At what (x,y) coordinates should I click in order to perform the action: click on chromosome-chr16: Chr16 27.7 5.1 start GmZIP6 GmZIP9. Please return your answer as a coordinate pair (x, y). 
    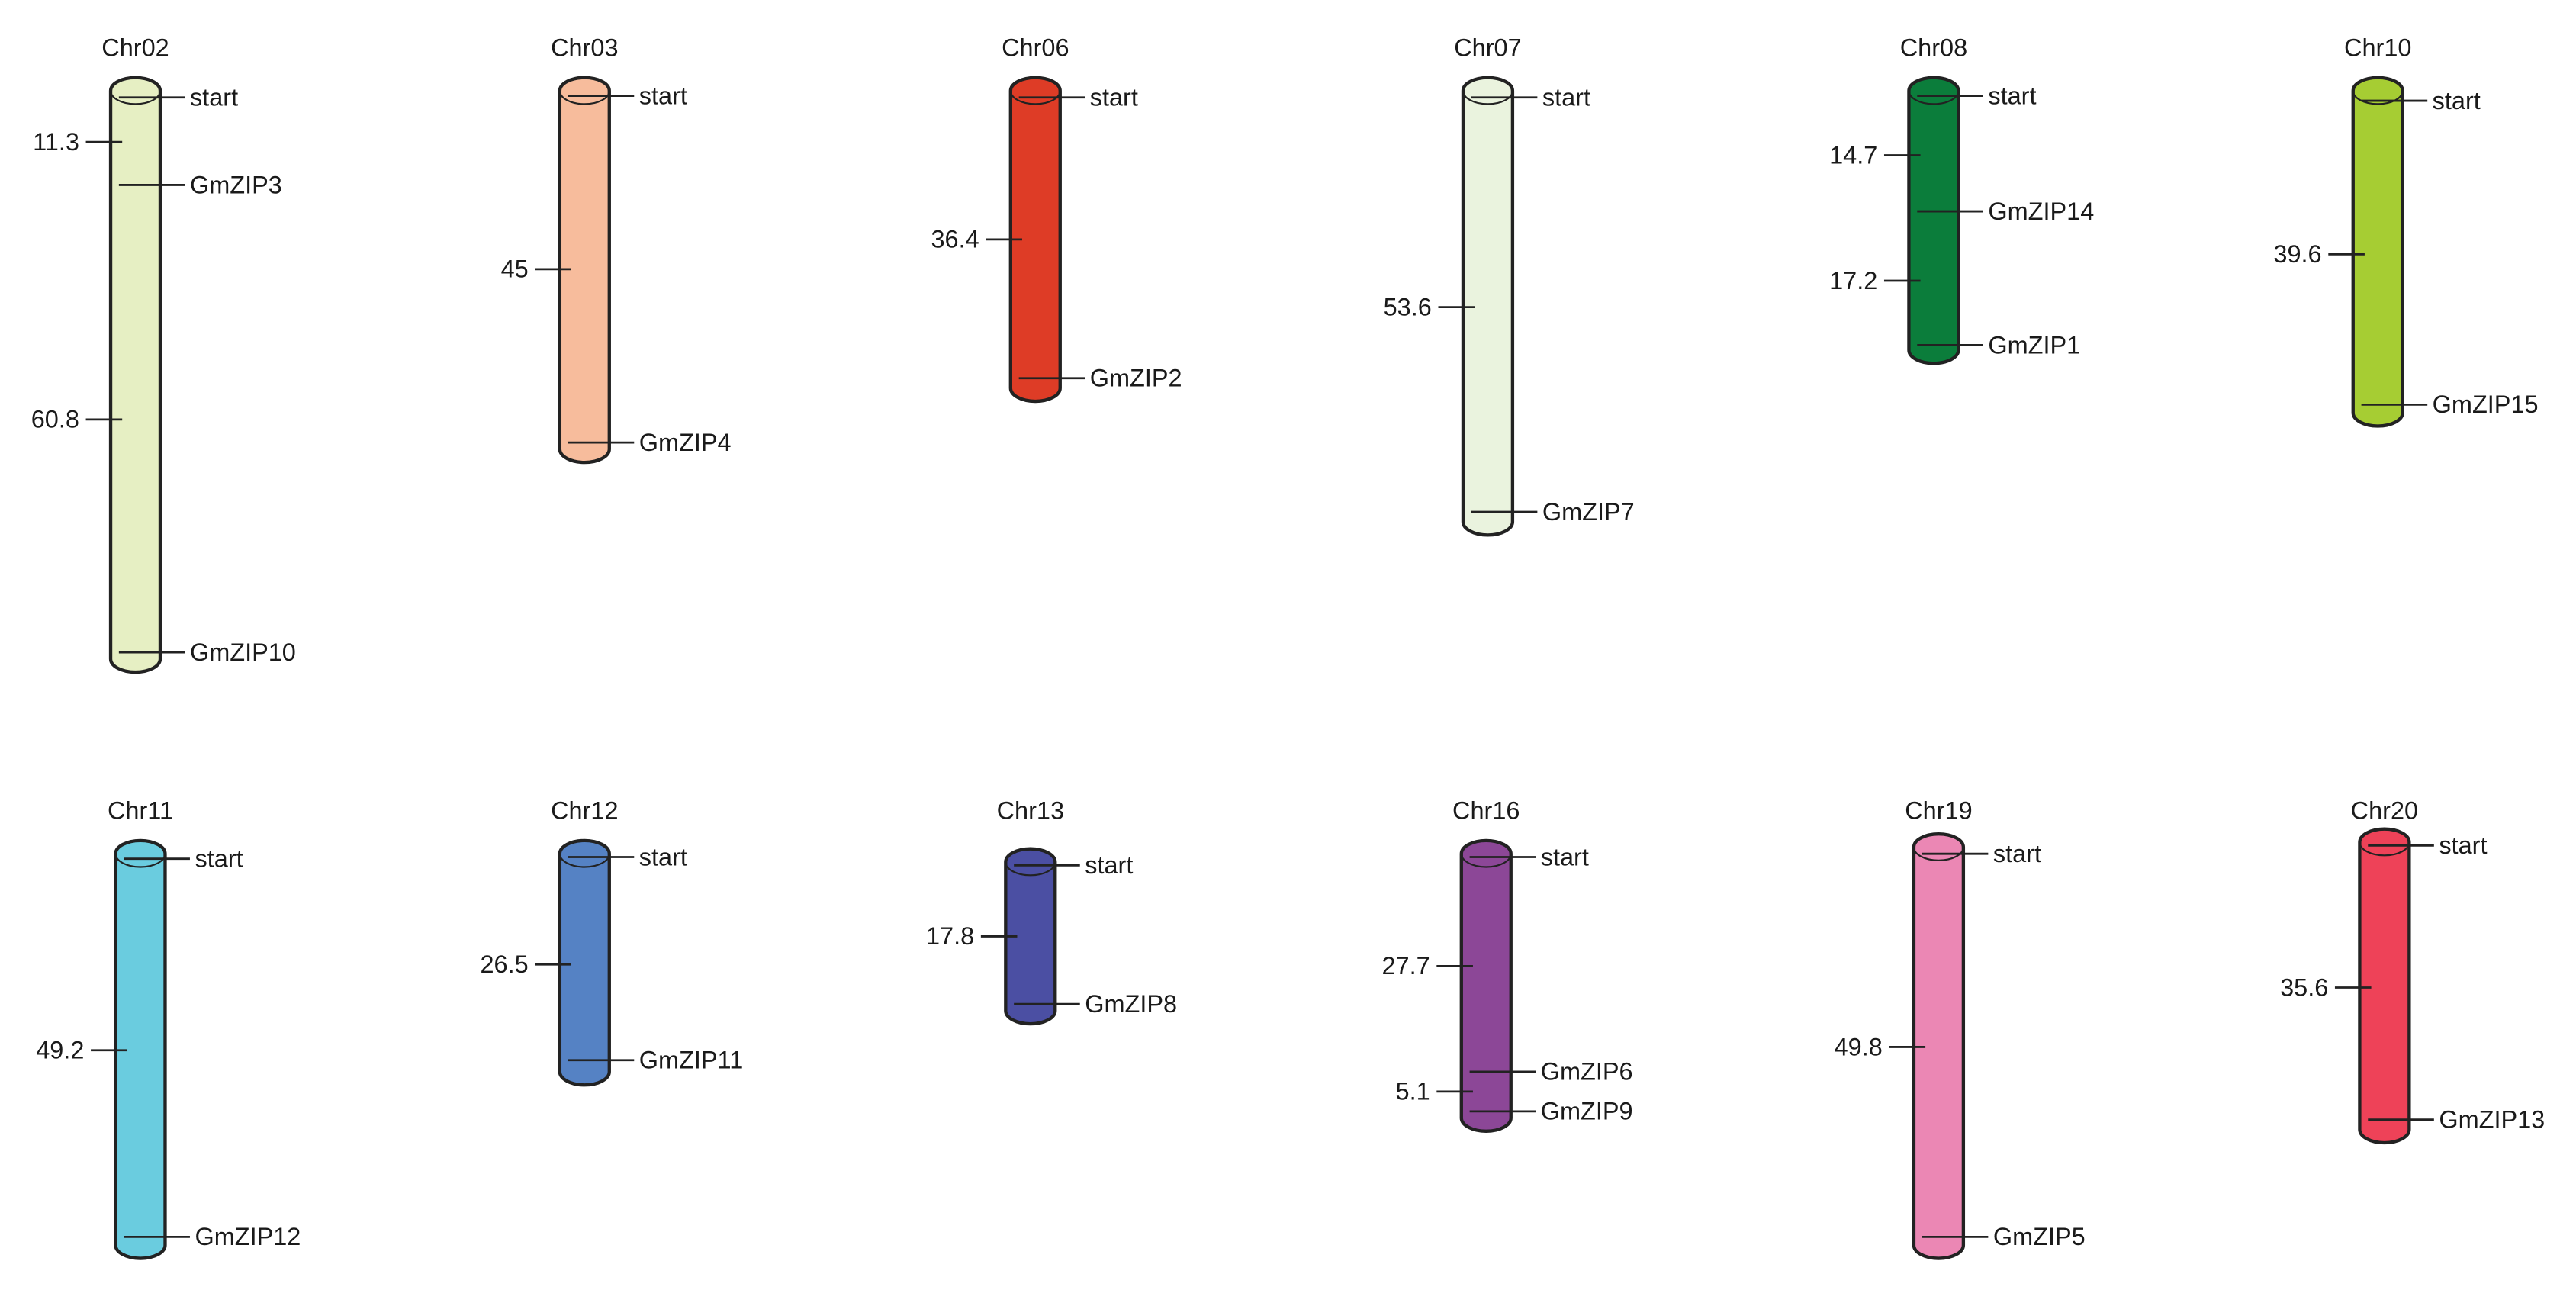
    Looking at the image, I should click on (1507, 965).